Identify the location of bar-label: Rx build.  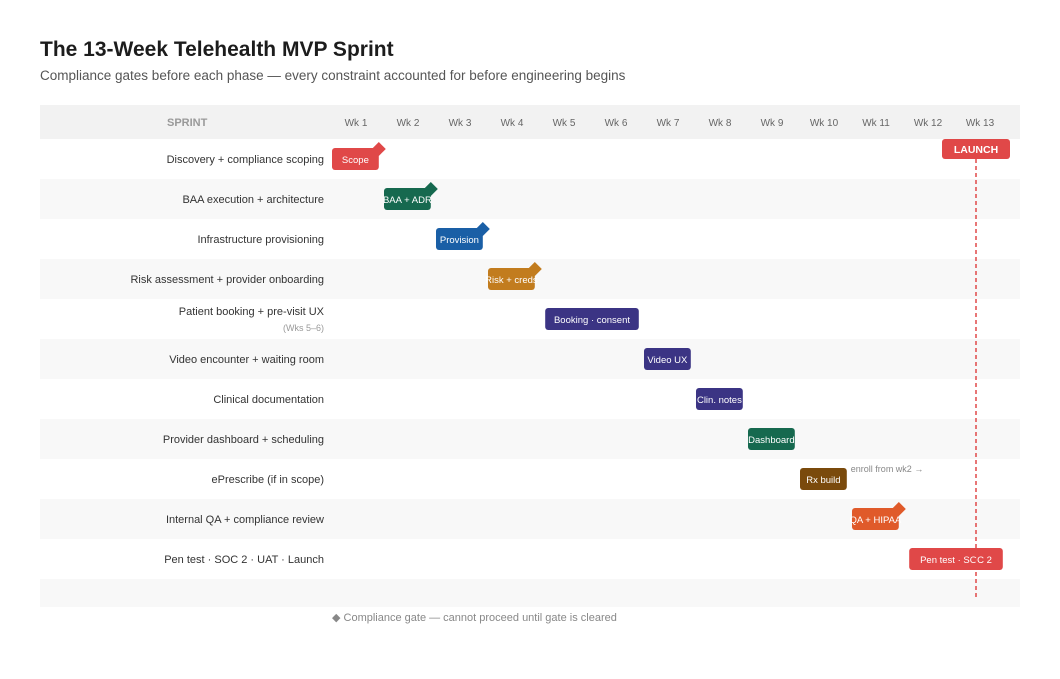
(823, 480).